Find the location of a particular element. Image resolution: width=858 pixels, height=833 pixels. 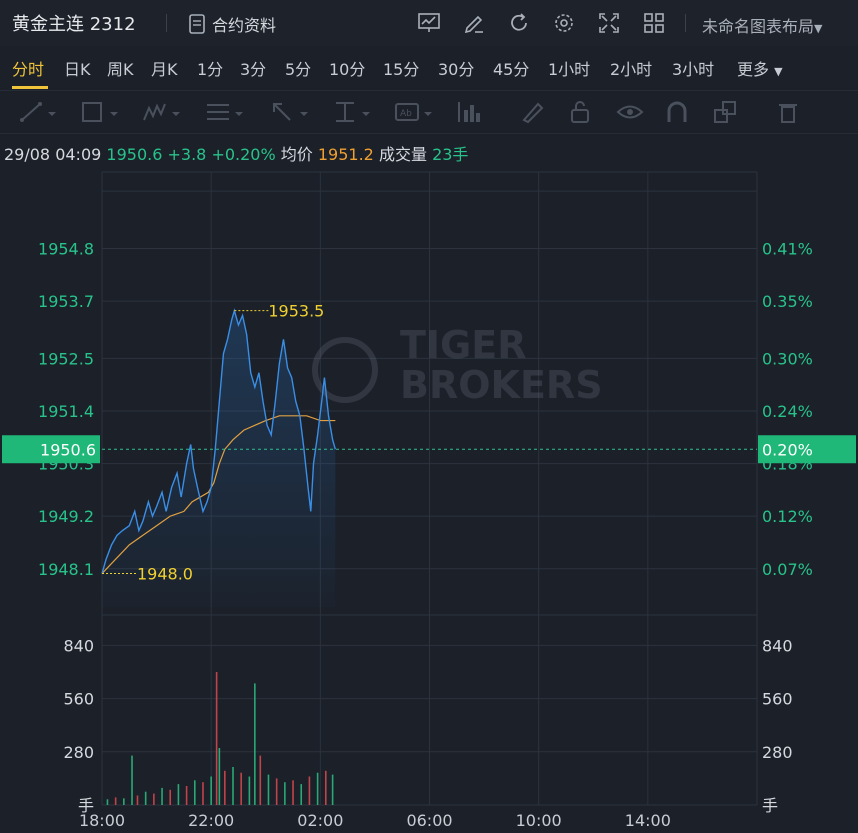

tab-45min: 45分 is located at coordinates (511, 69).